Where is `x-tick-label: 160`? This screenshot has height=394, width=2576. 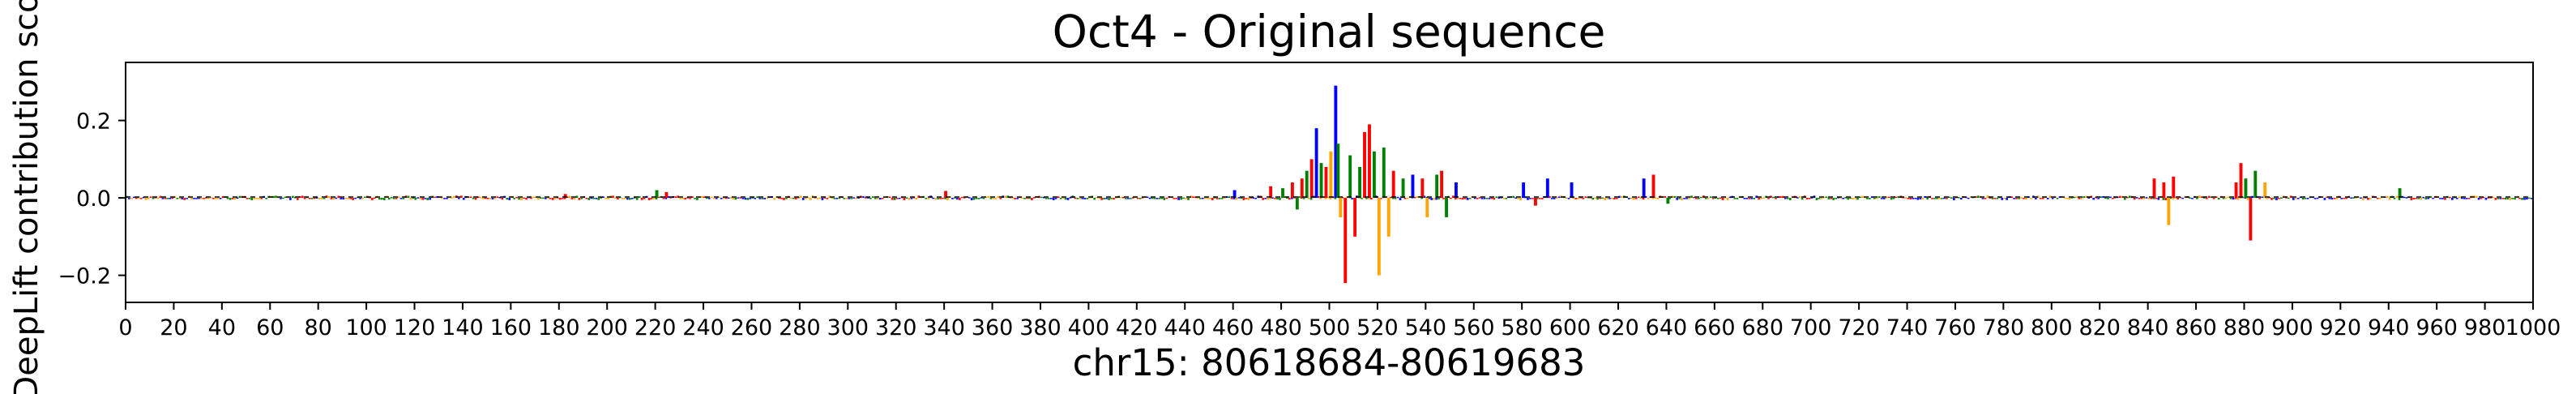 x-tick-label: 160 is located at coordinates (511, 327).